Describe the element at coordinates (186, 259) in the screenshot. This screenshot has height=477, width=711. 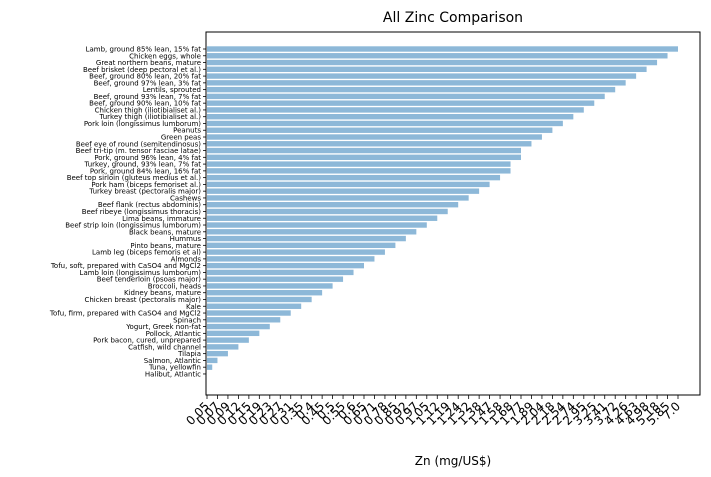
I see `category-label: Almonds` at that location.